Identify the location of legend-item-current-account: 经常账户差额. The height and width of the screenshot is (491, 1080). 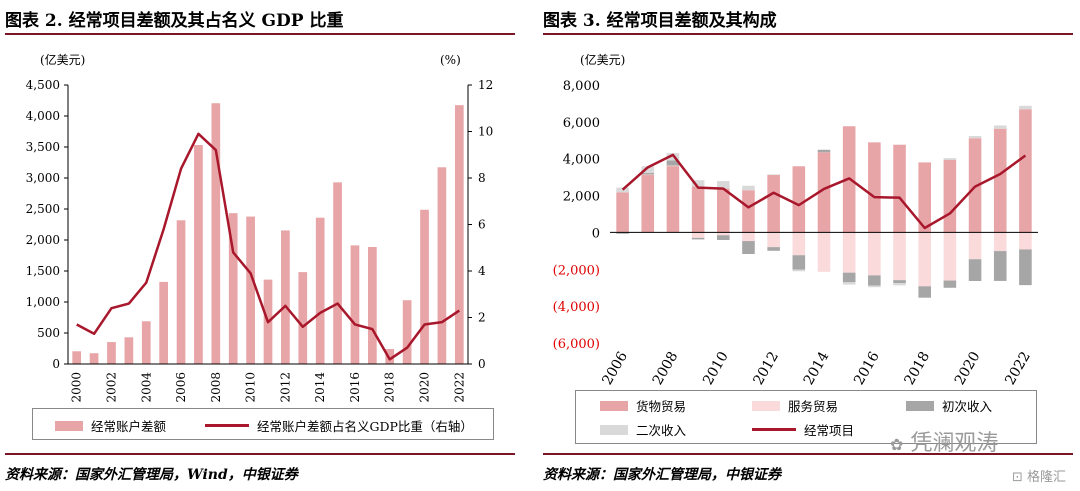
(110, 425).